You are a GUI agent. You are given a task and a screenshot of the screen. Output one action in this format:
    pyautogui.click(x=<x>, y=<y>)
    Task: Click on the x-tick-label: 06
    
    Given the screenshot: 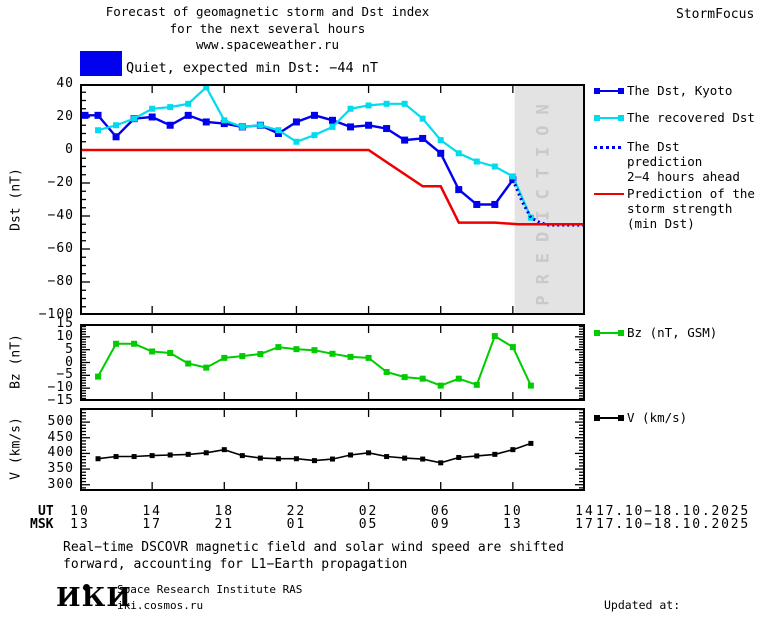 What is the action you would take?
    pyautogui.click(x=440, y=511)
    